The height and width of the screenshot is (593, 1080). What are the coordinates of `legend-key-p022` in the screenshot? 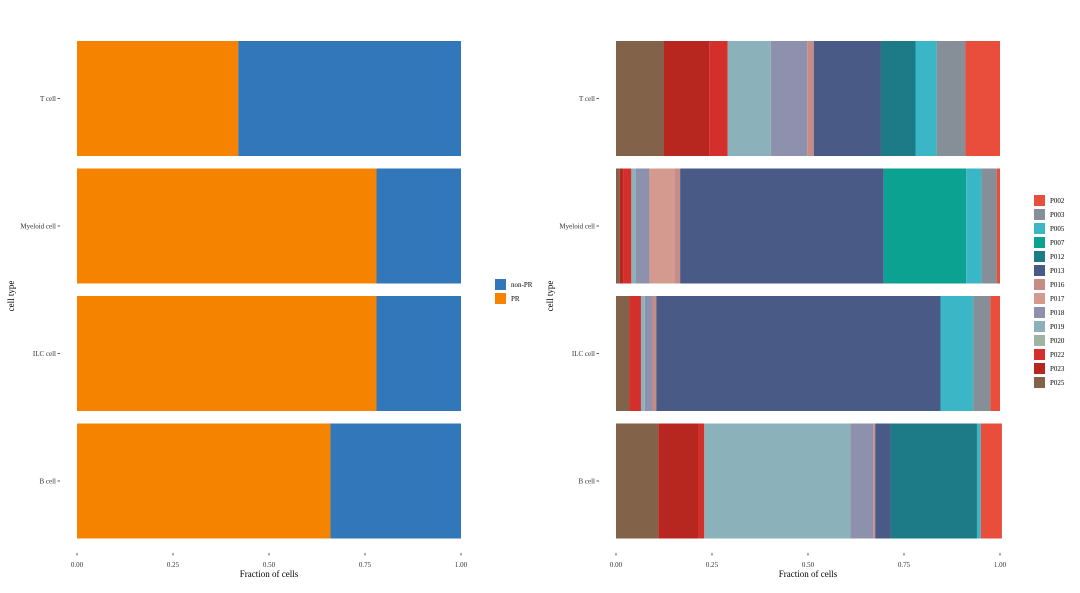 It's located at (1039, 354).